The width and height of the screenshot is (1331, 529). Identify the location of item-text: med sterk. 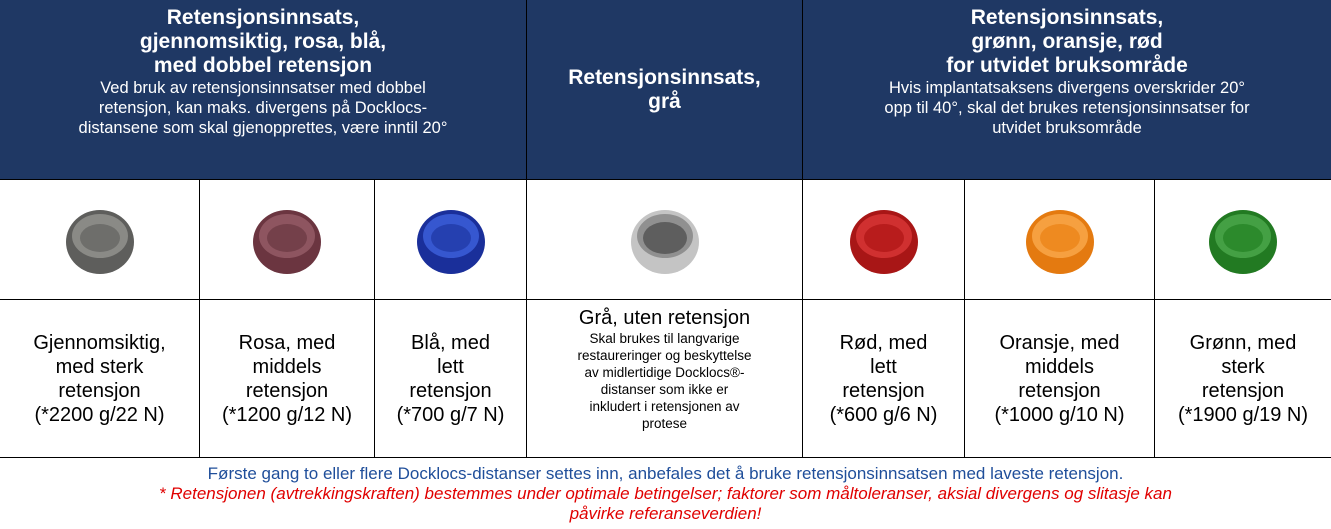
(99, 366).